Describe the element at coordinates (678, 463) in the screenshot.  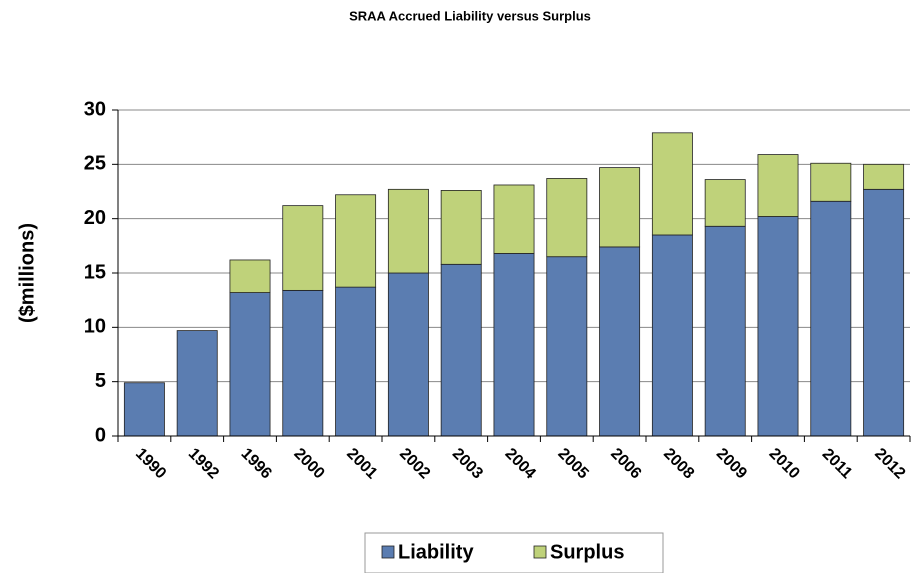
I see `x-tick-label: 2008` at that location.